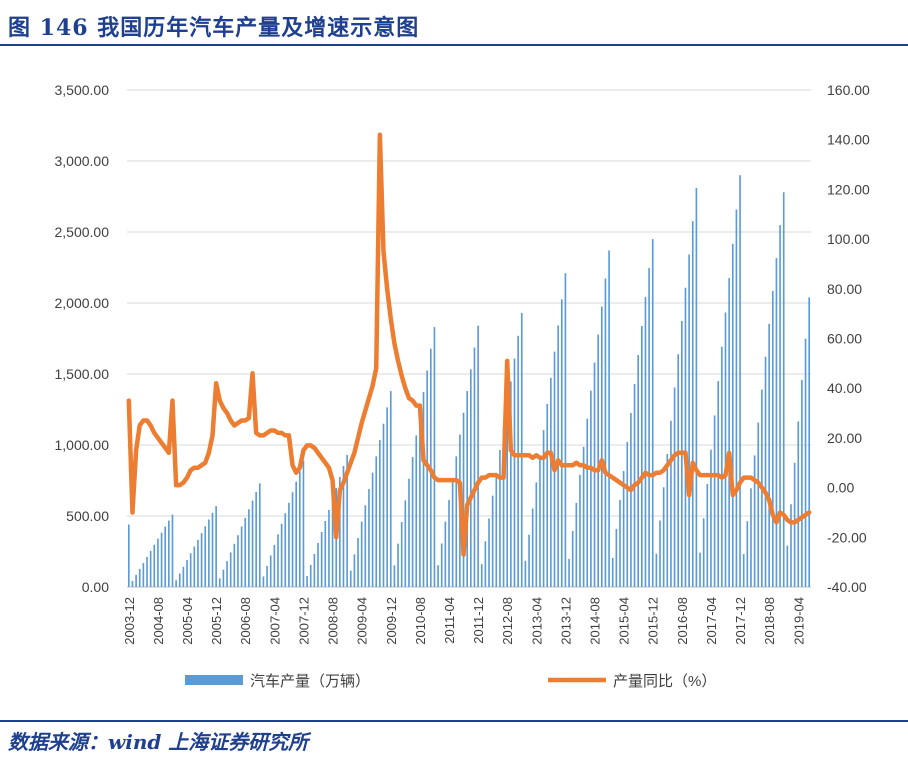 The width and height of the screenshot is (908, 768). What do you see at coordinates (310, 681) in the screenshot?
I see `legend-bar-label: 汽车产量（万辆）` at bounding box center [310, 681].